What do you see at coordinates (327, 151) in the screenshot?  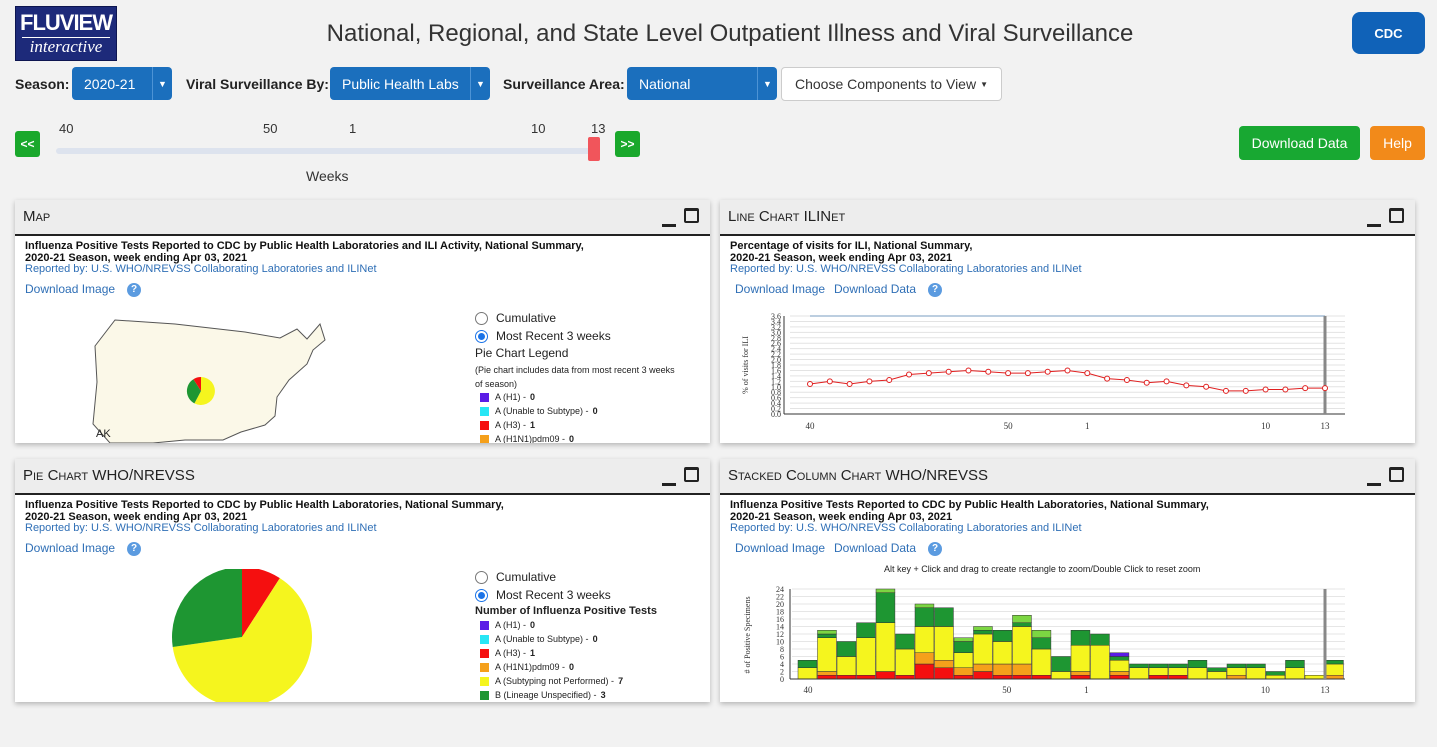 I see `week-slider-track` at bounding box center [327, 151].